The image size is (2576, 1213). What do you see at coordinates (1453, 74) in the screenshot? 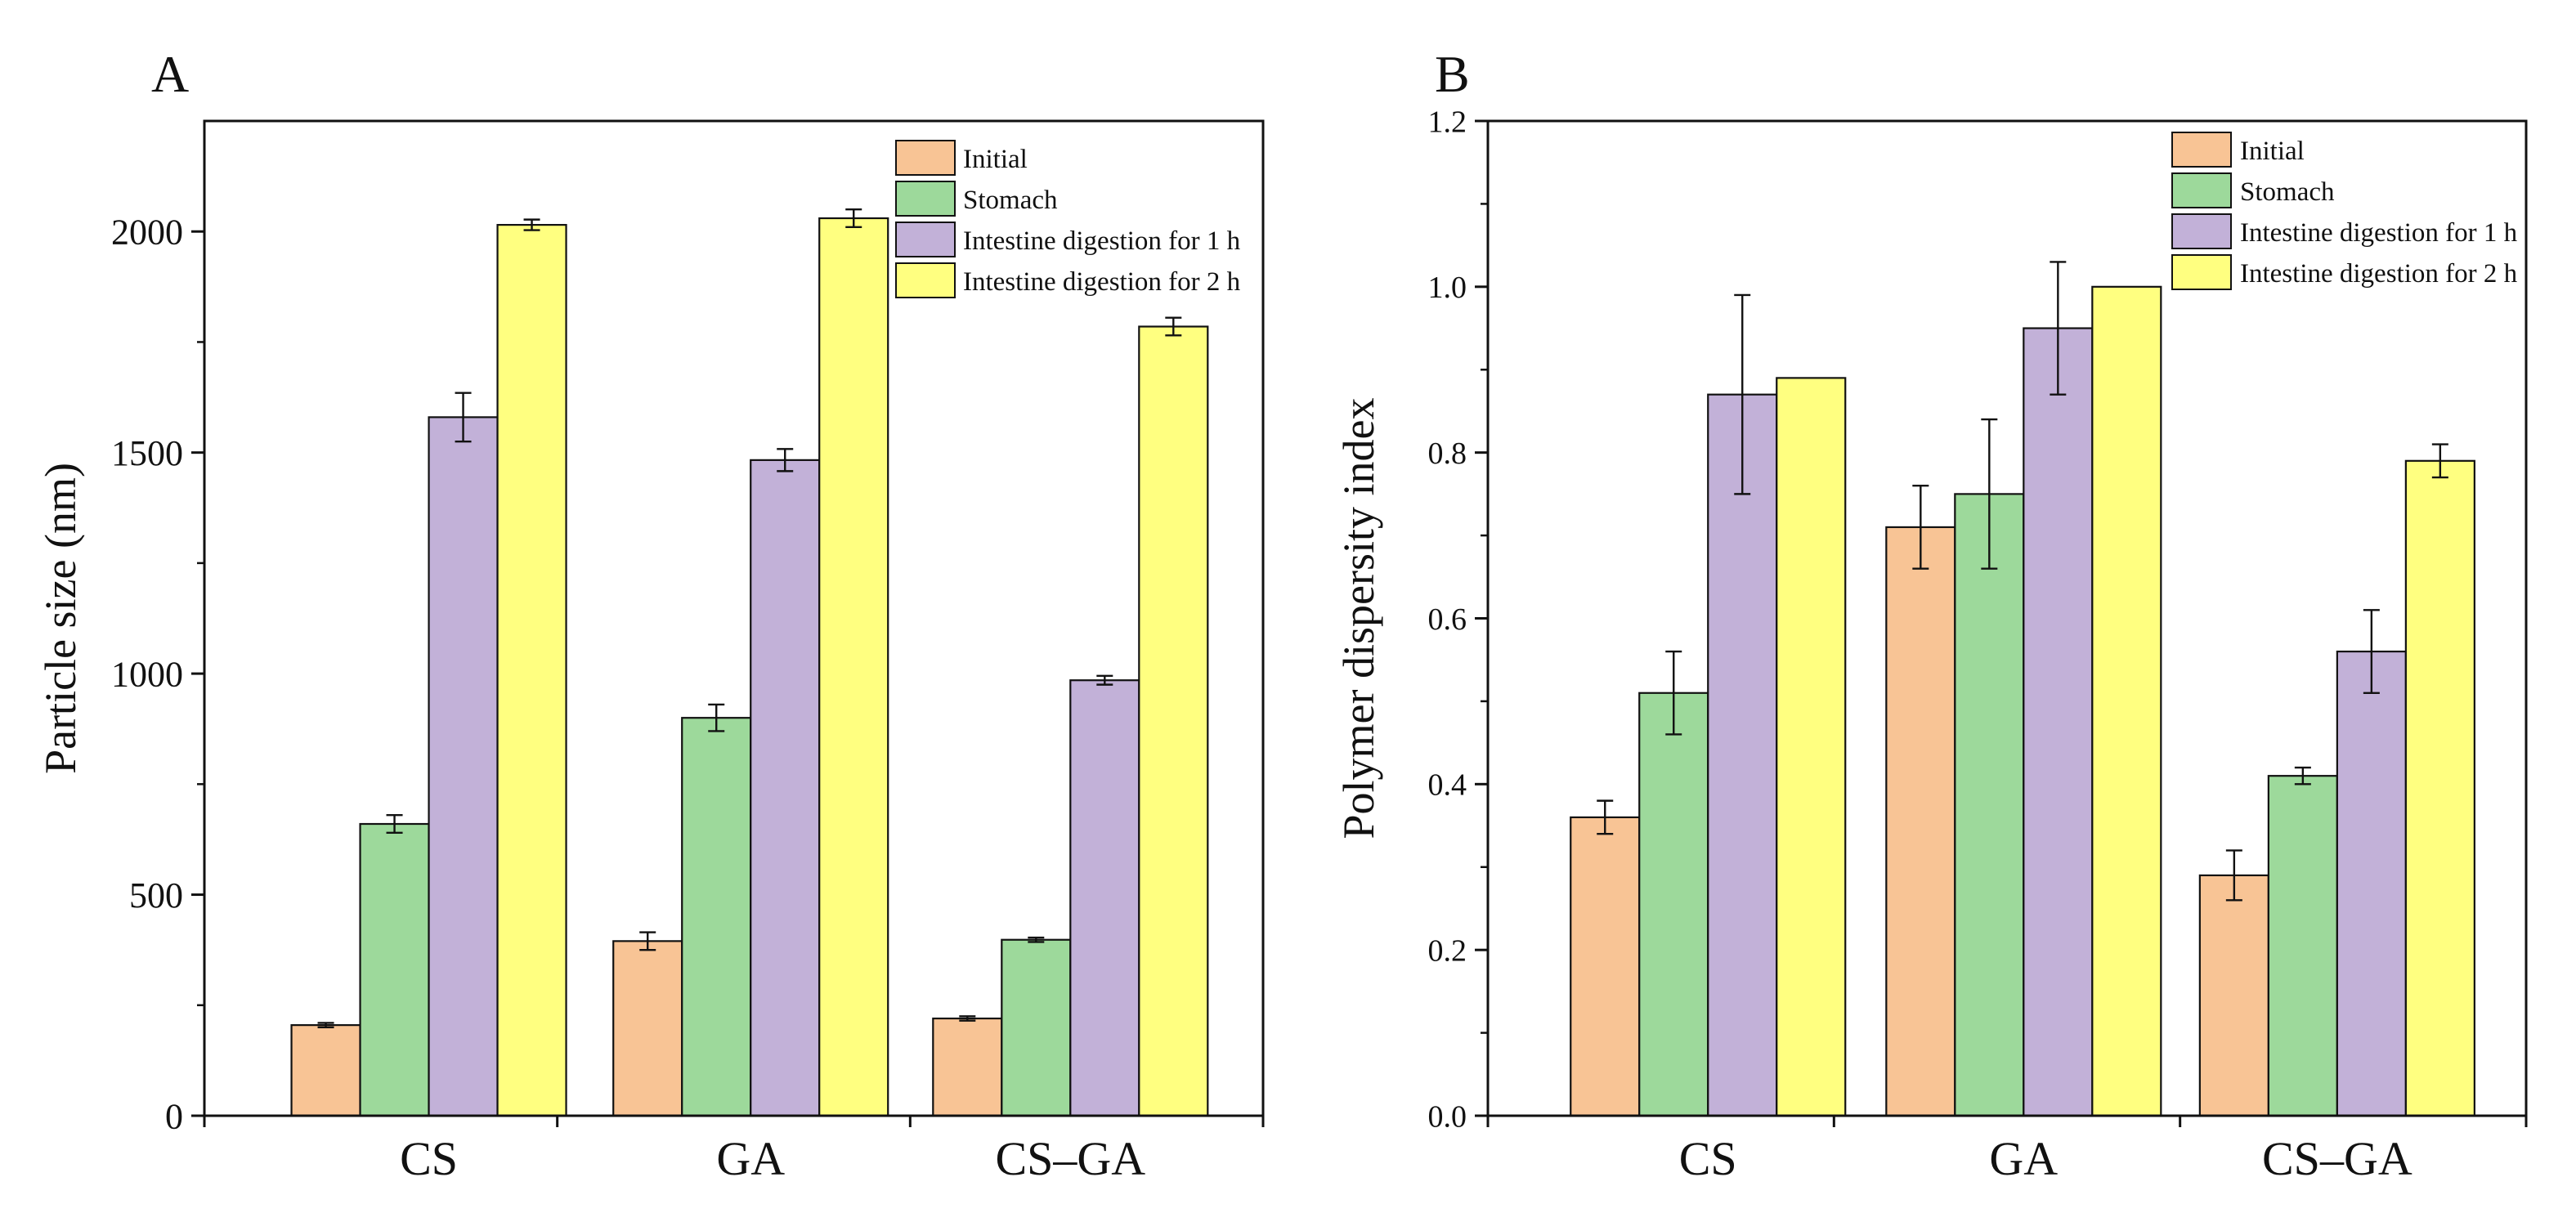
I see `panel-label: B` at bounding box center [1453, 74].